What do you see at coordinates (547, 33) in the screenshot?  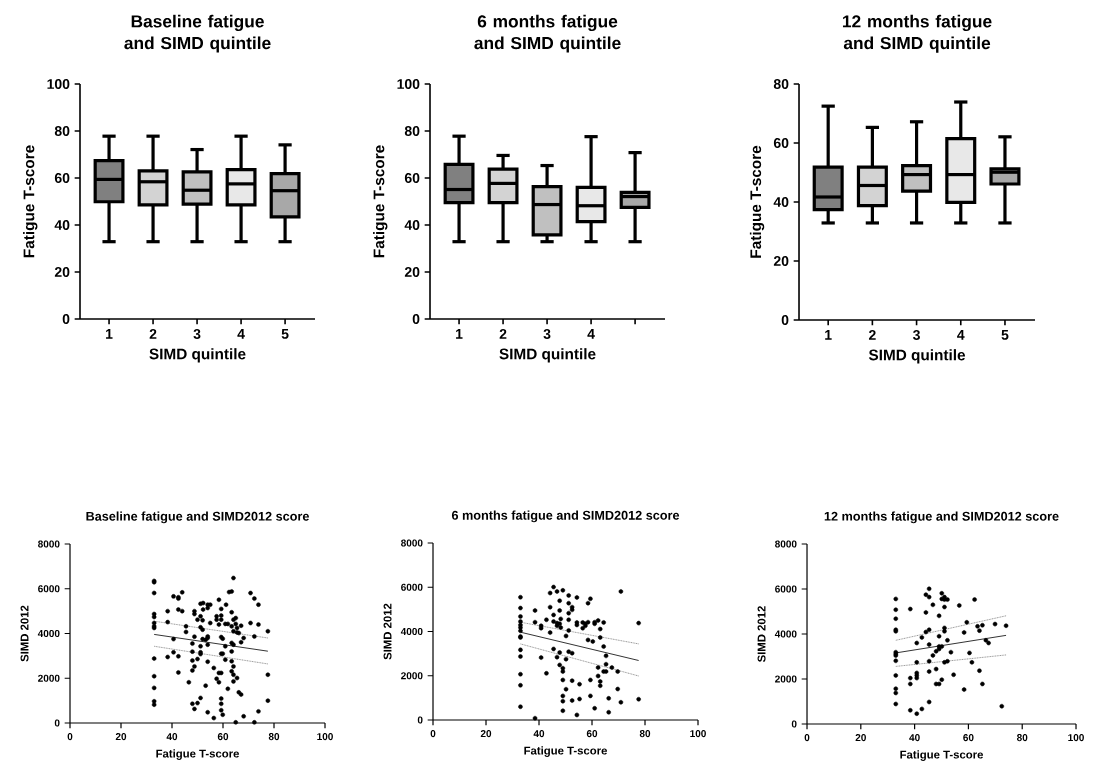 I see `chart-title: 6 months fatigue and SIMD quintile` at bounding box center [547, 33].